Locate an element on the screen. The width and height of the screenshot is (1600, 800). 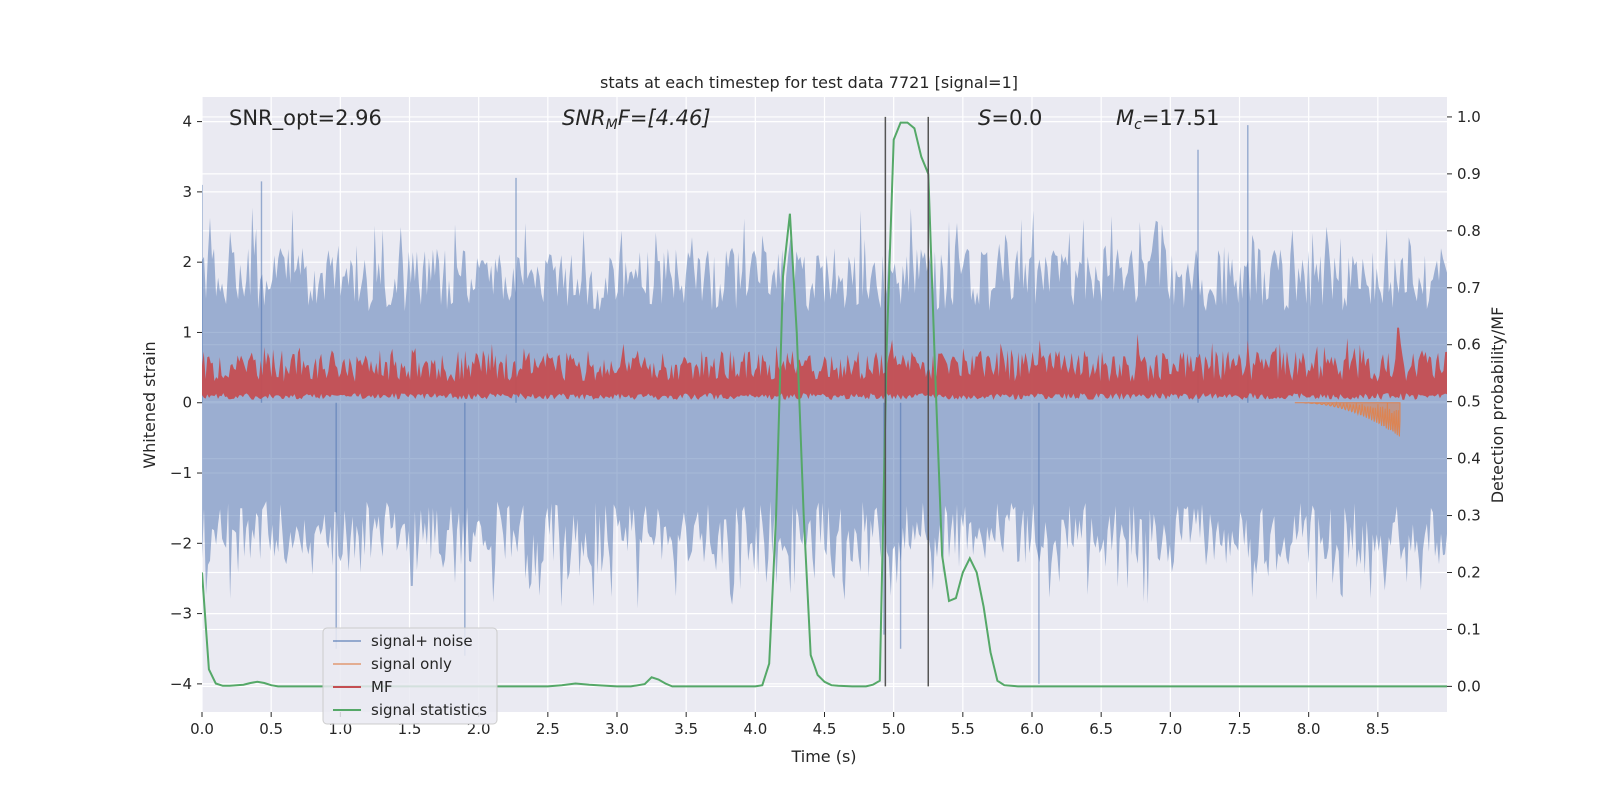
y2-tick-label-7: 0.3 is located at coordinates (1469, 516).